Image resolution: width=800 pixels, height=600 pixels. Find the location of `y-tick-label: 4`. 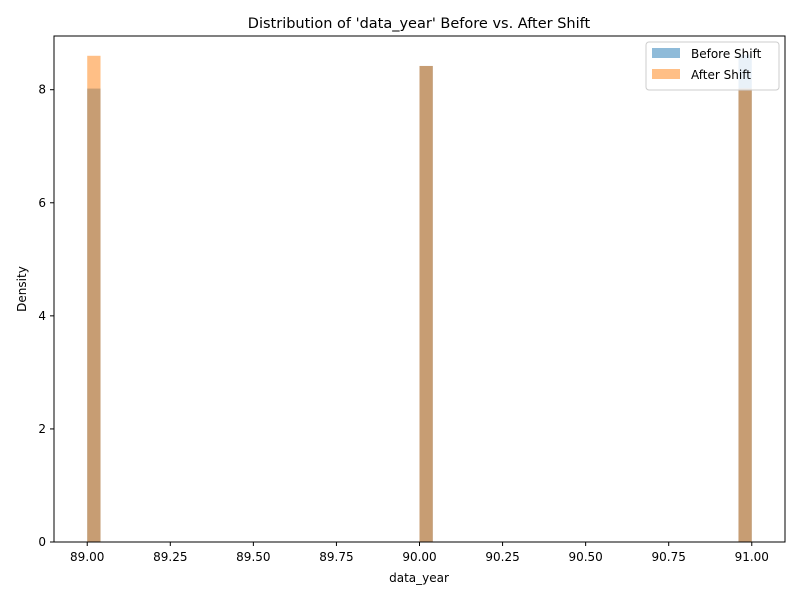

y-tick-label: 4 is located at coordinates (42, 316).